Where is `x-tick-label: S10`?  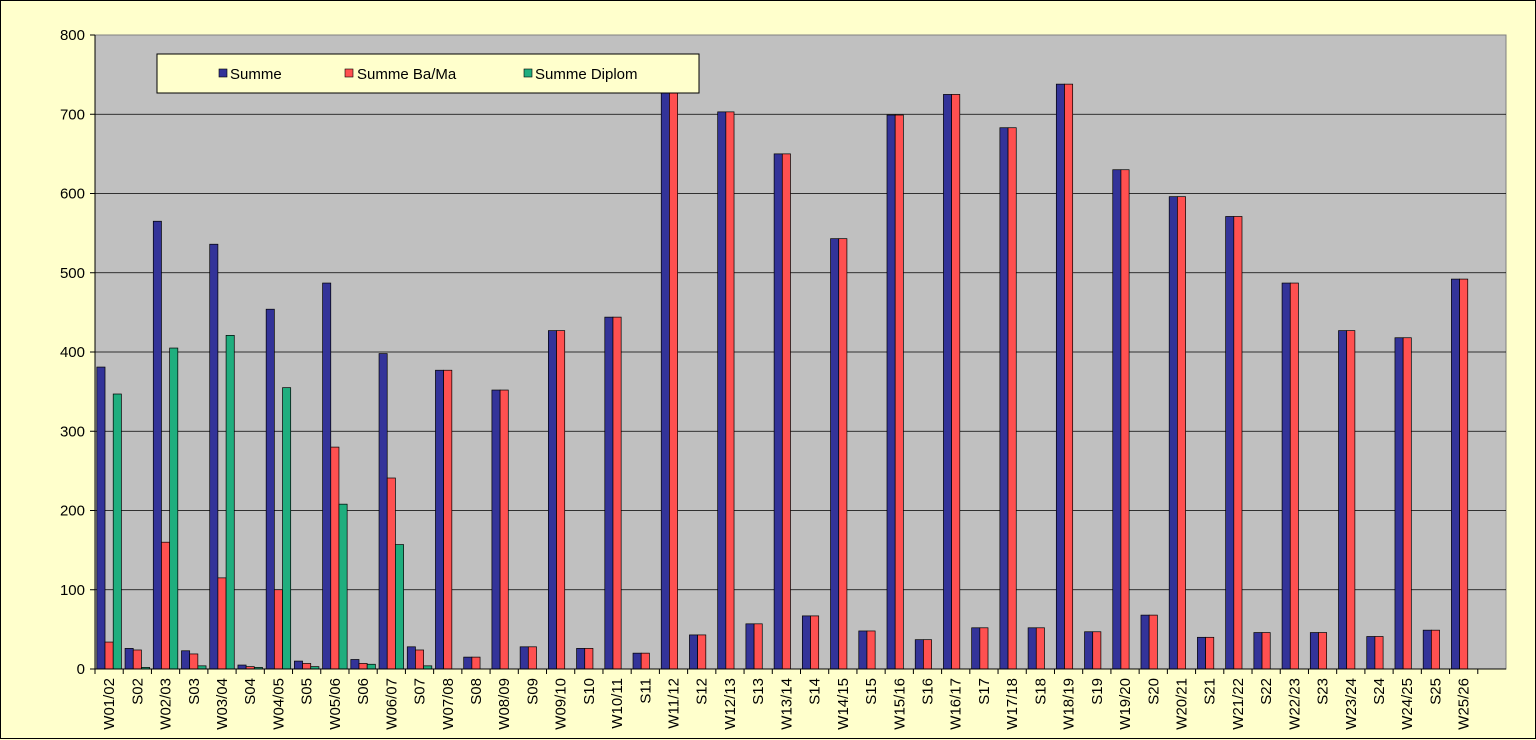 x-tick-label: S10 is located at coordinates (589, 691).